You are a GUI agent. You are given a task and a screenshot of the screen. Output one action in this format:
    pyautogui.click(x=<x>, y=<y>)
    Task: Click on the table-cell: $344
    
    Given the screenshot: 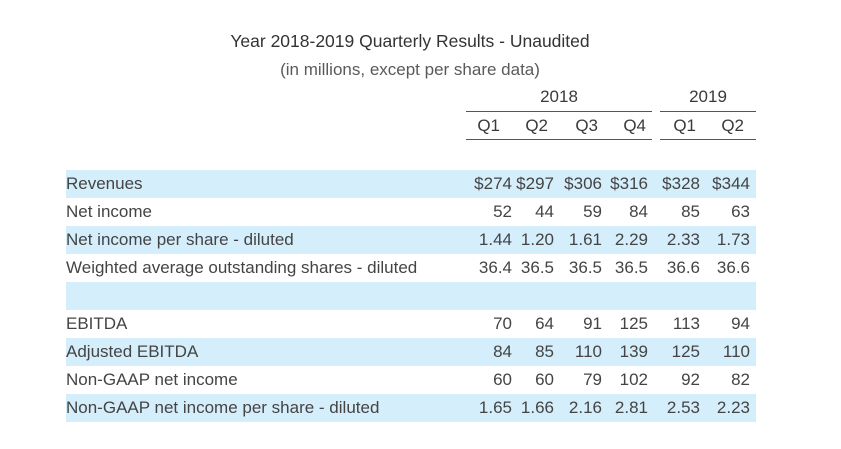 What is the action you would take?
    pyautogui.click(x=731, y=183)
    